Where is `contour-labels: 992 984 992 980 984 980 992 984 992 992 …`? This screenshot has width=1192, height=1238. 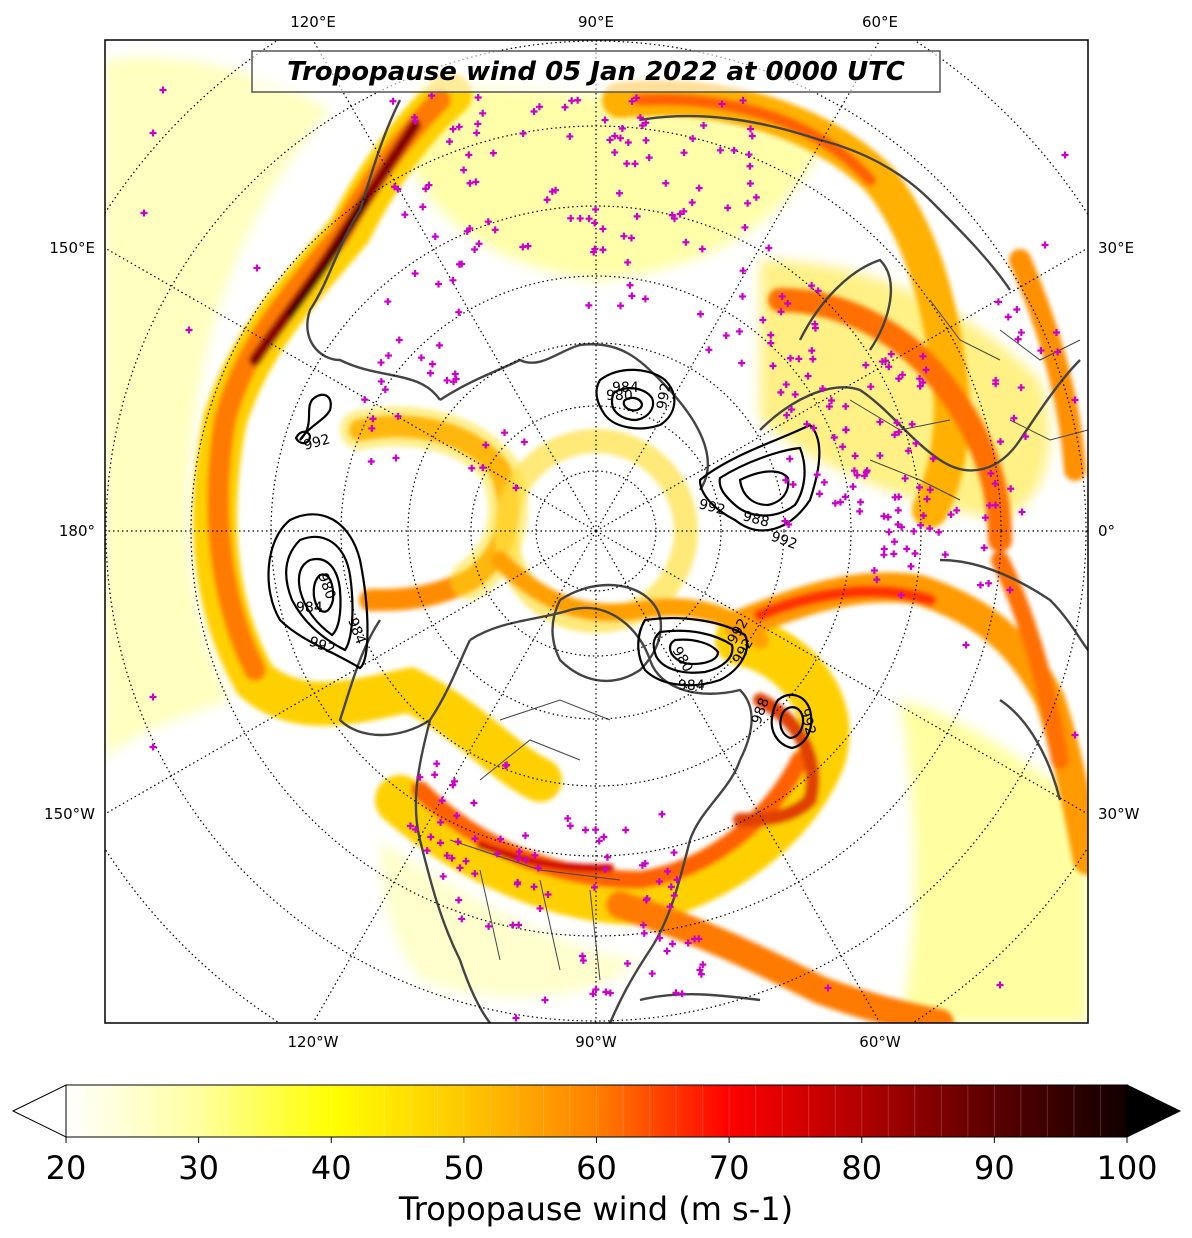 contour-labels: 992 984 992 980 984 980 992 984 992 992 … is located at coordinates (557, 558).